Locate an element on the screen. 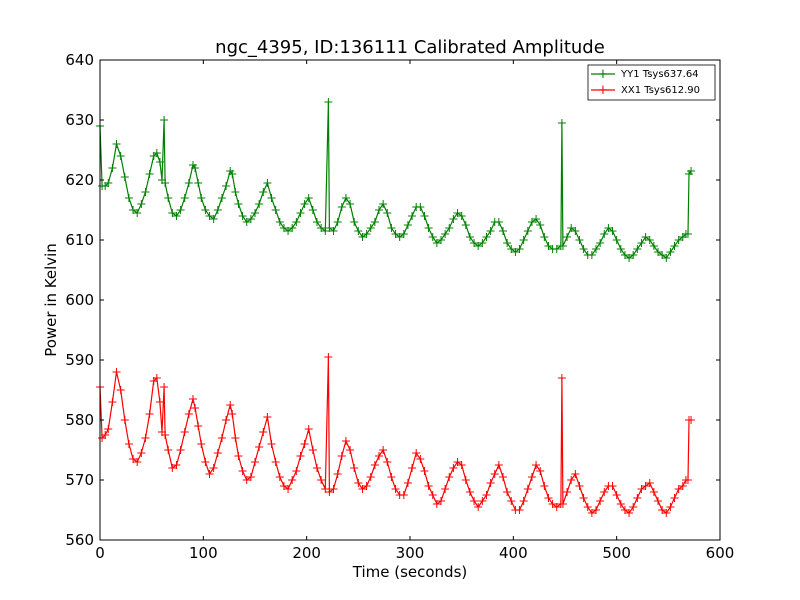 The width and height of the screenshot is (800, 600). x-tick-label: 200 is located at coordinates (306, 553).